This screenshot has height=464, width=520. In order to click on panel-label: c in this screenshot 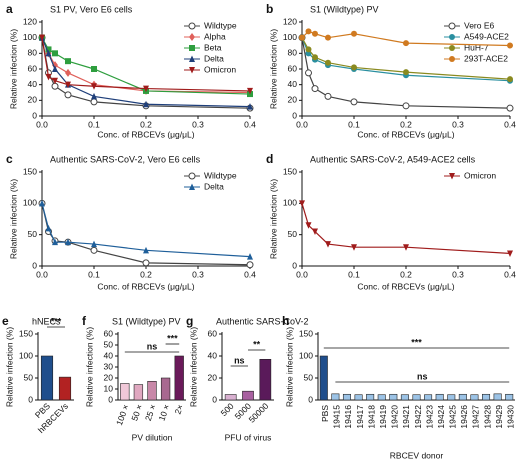, I will do `click(9, 159)`.